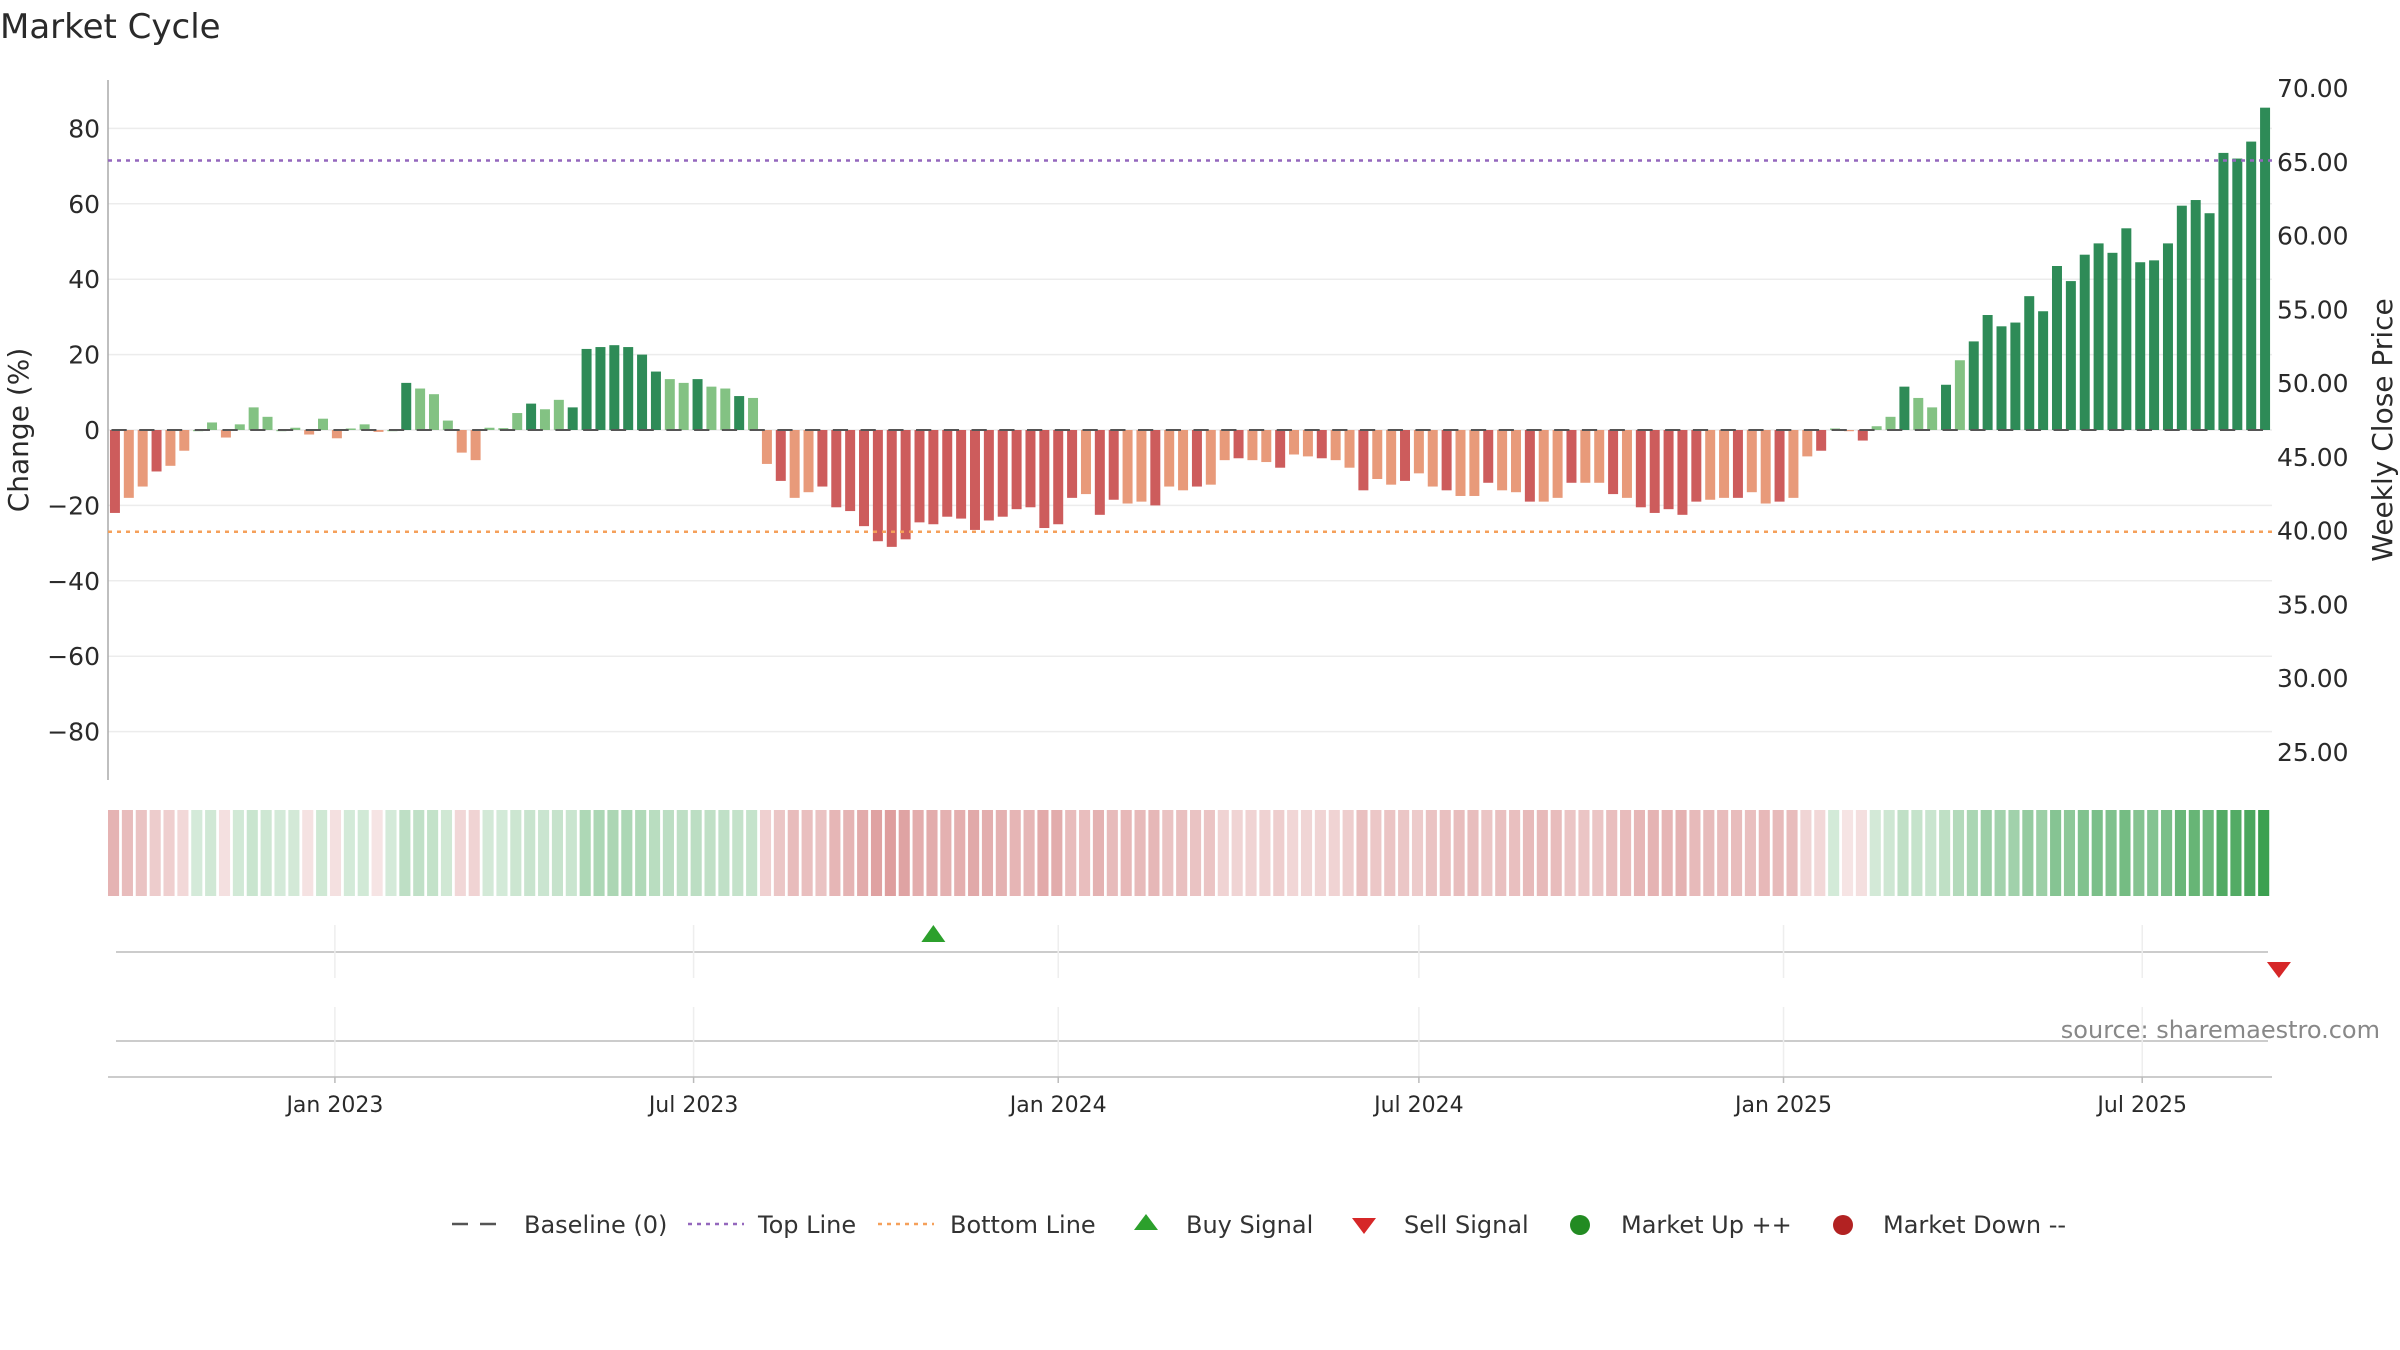 Image resolution: width=2400 pixels, height=1350 pixels. What do you see at coordinates (73, 656) in the screenshot?
I see `left-tick-label: −60` at bounding box center [73, 656].